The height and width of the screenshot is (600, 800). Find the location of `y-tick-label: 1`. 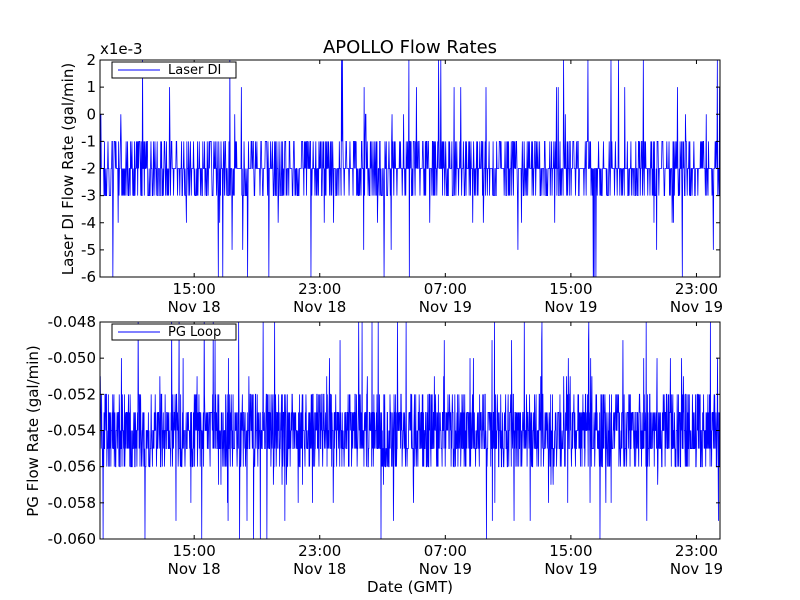

y-tick-label: 1 is located at coordinates (91, 87).